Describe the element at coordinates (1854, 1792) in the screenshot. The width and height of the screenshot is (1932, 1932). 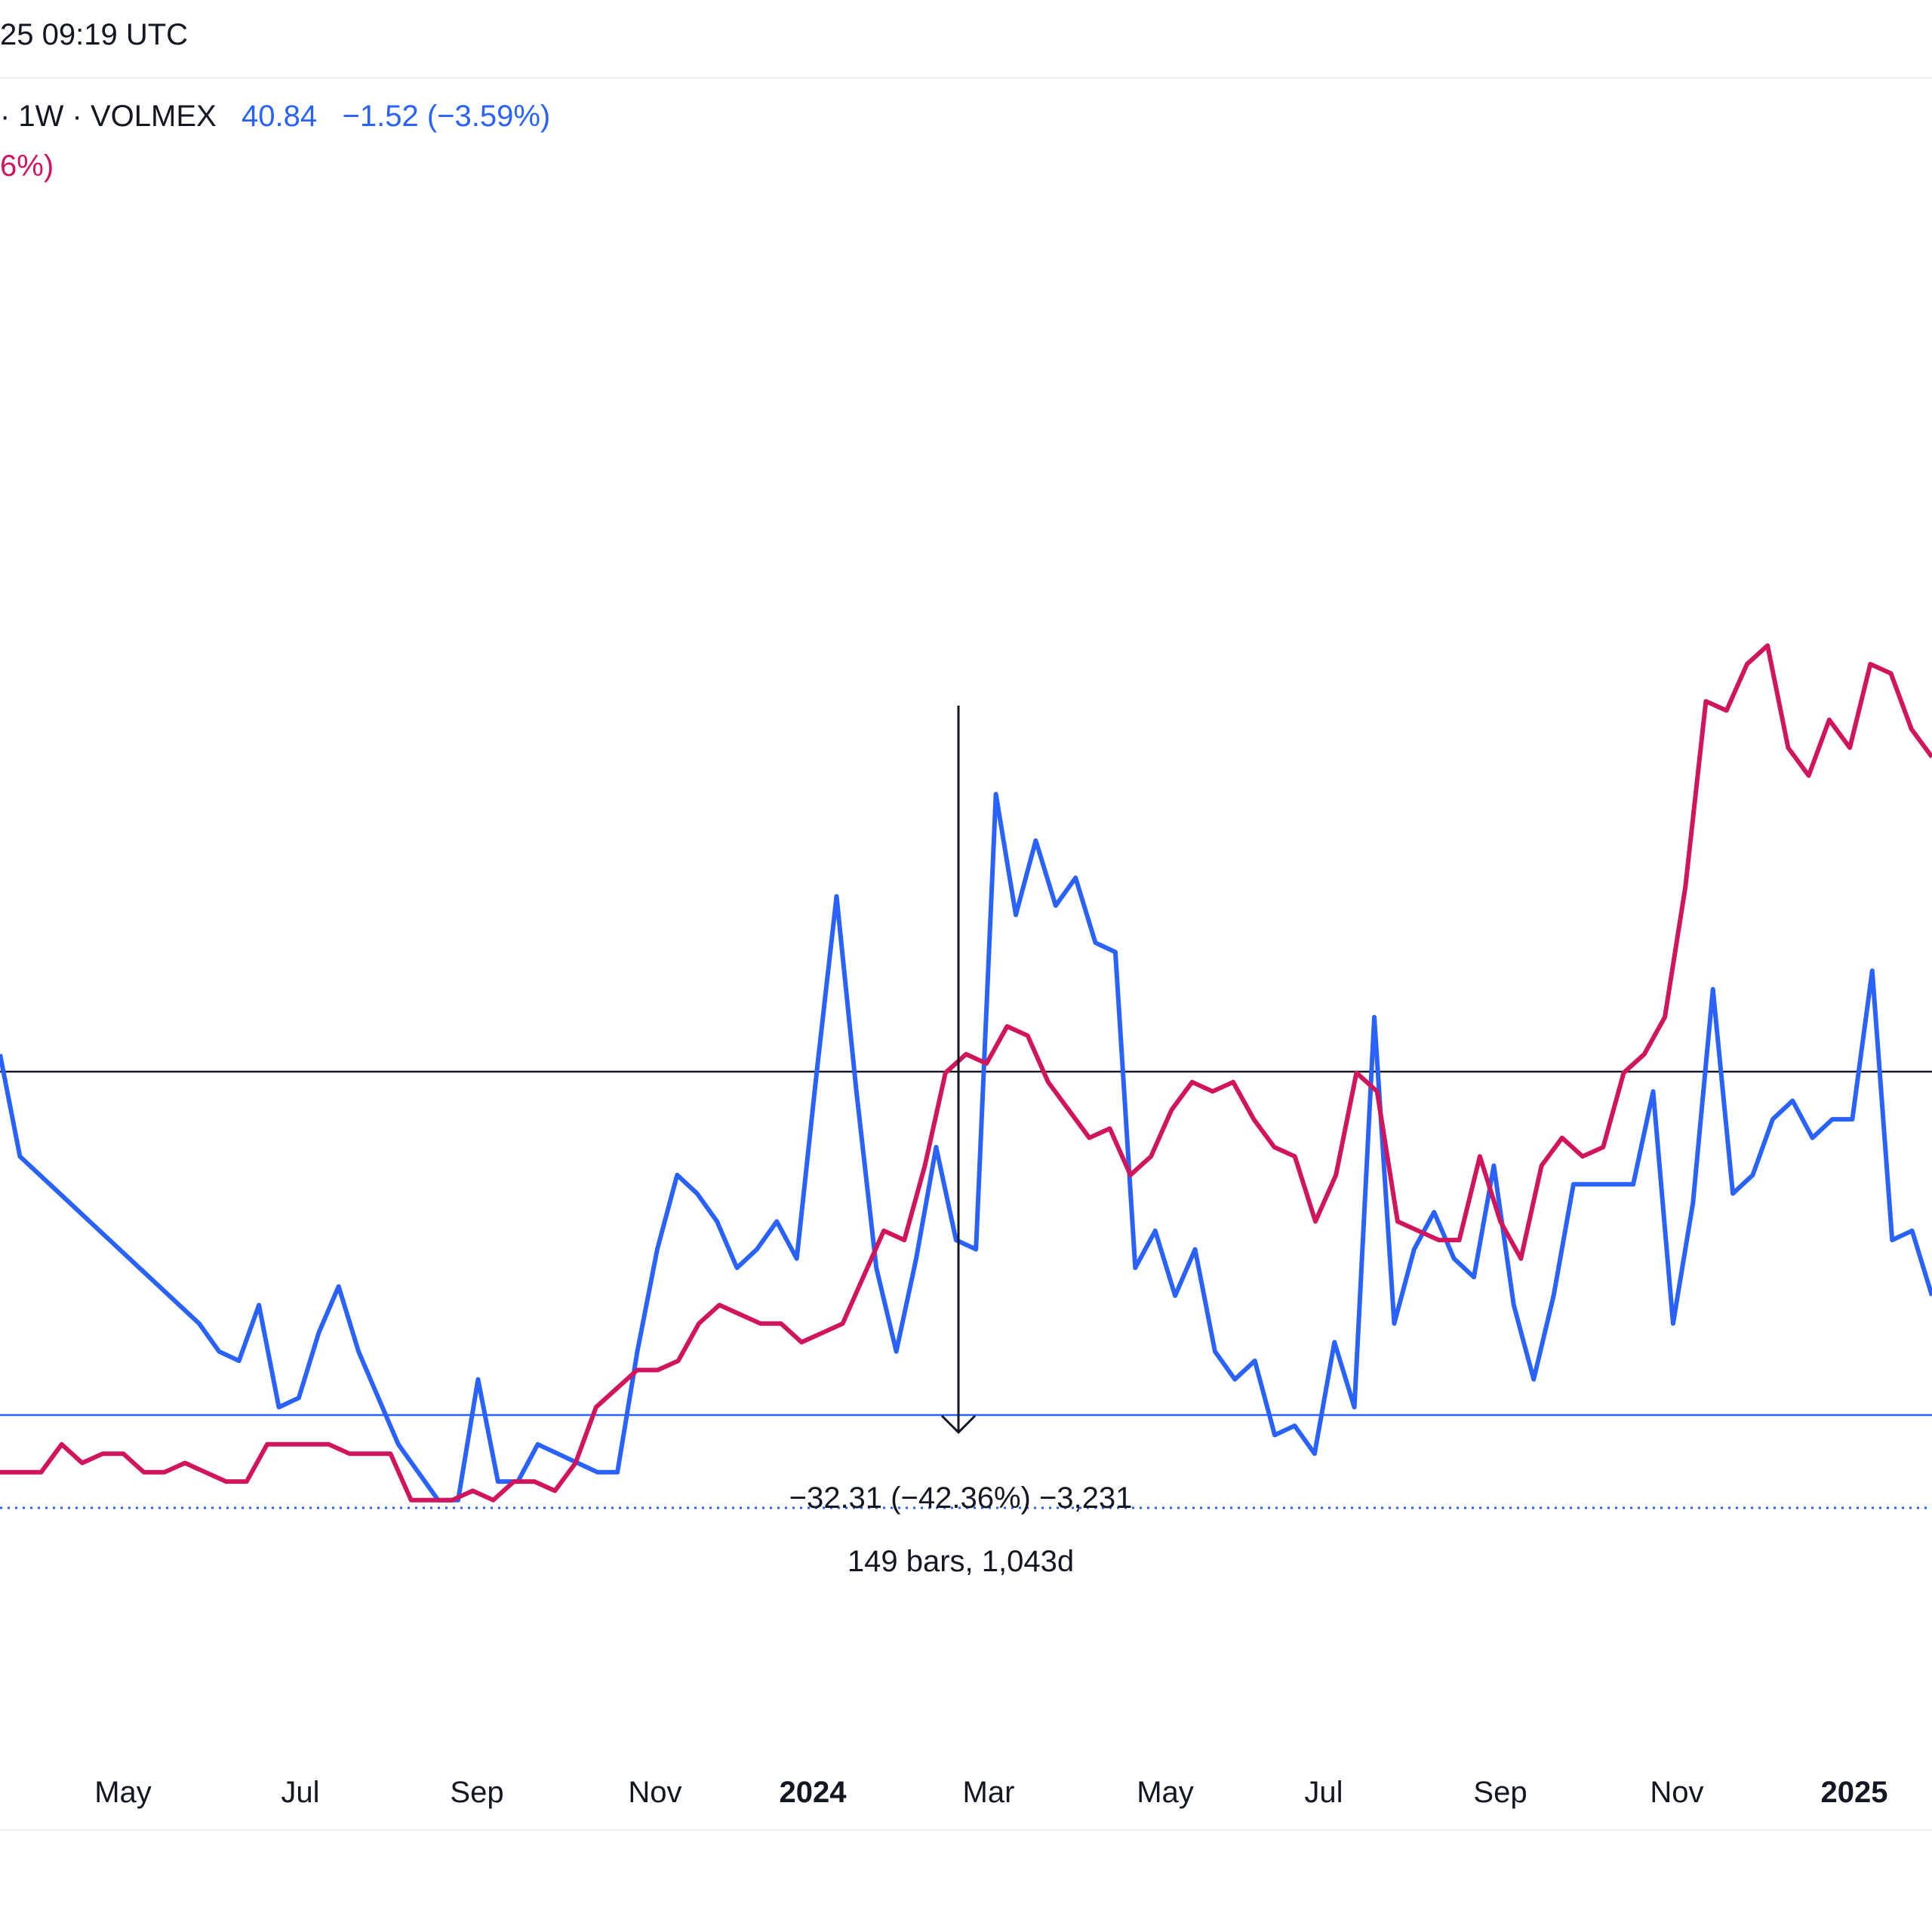
I see `x-tick-label: 2025` at that location.